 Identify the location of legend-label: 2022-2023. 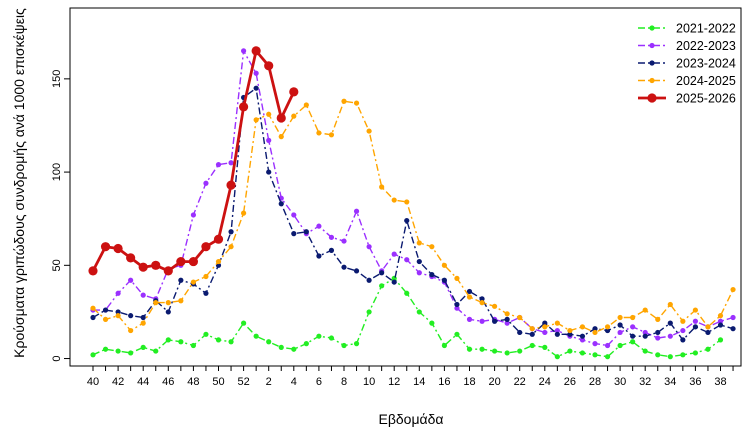
(706, 46).